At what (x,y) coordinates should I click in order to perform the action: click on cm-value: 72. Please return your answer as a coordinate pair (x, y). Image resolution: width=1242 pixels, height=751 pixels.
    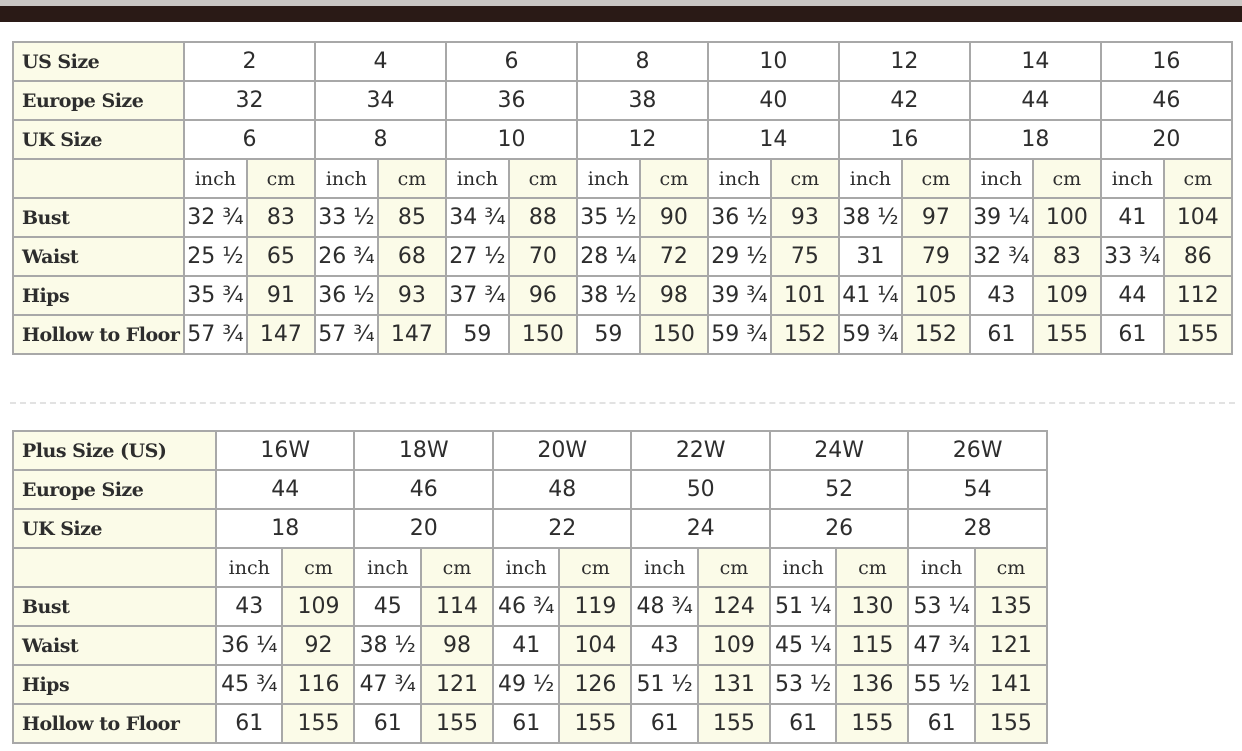
    Looking at the image, I should click on (673, 256).